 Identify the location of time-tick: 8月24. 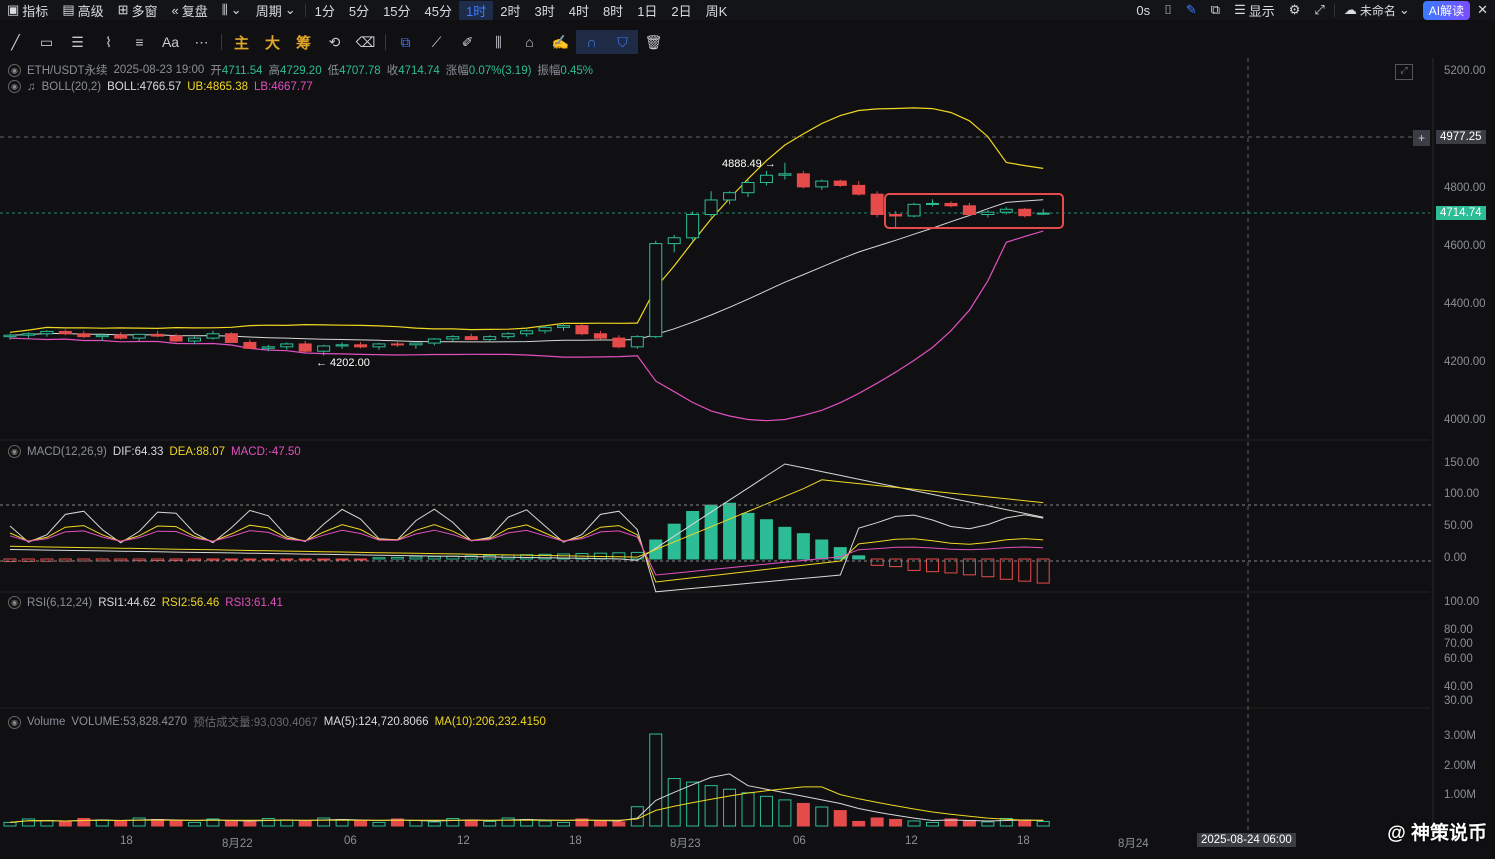
(1133, 844).